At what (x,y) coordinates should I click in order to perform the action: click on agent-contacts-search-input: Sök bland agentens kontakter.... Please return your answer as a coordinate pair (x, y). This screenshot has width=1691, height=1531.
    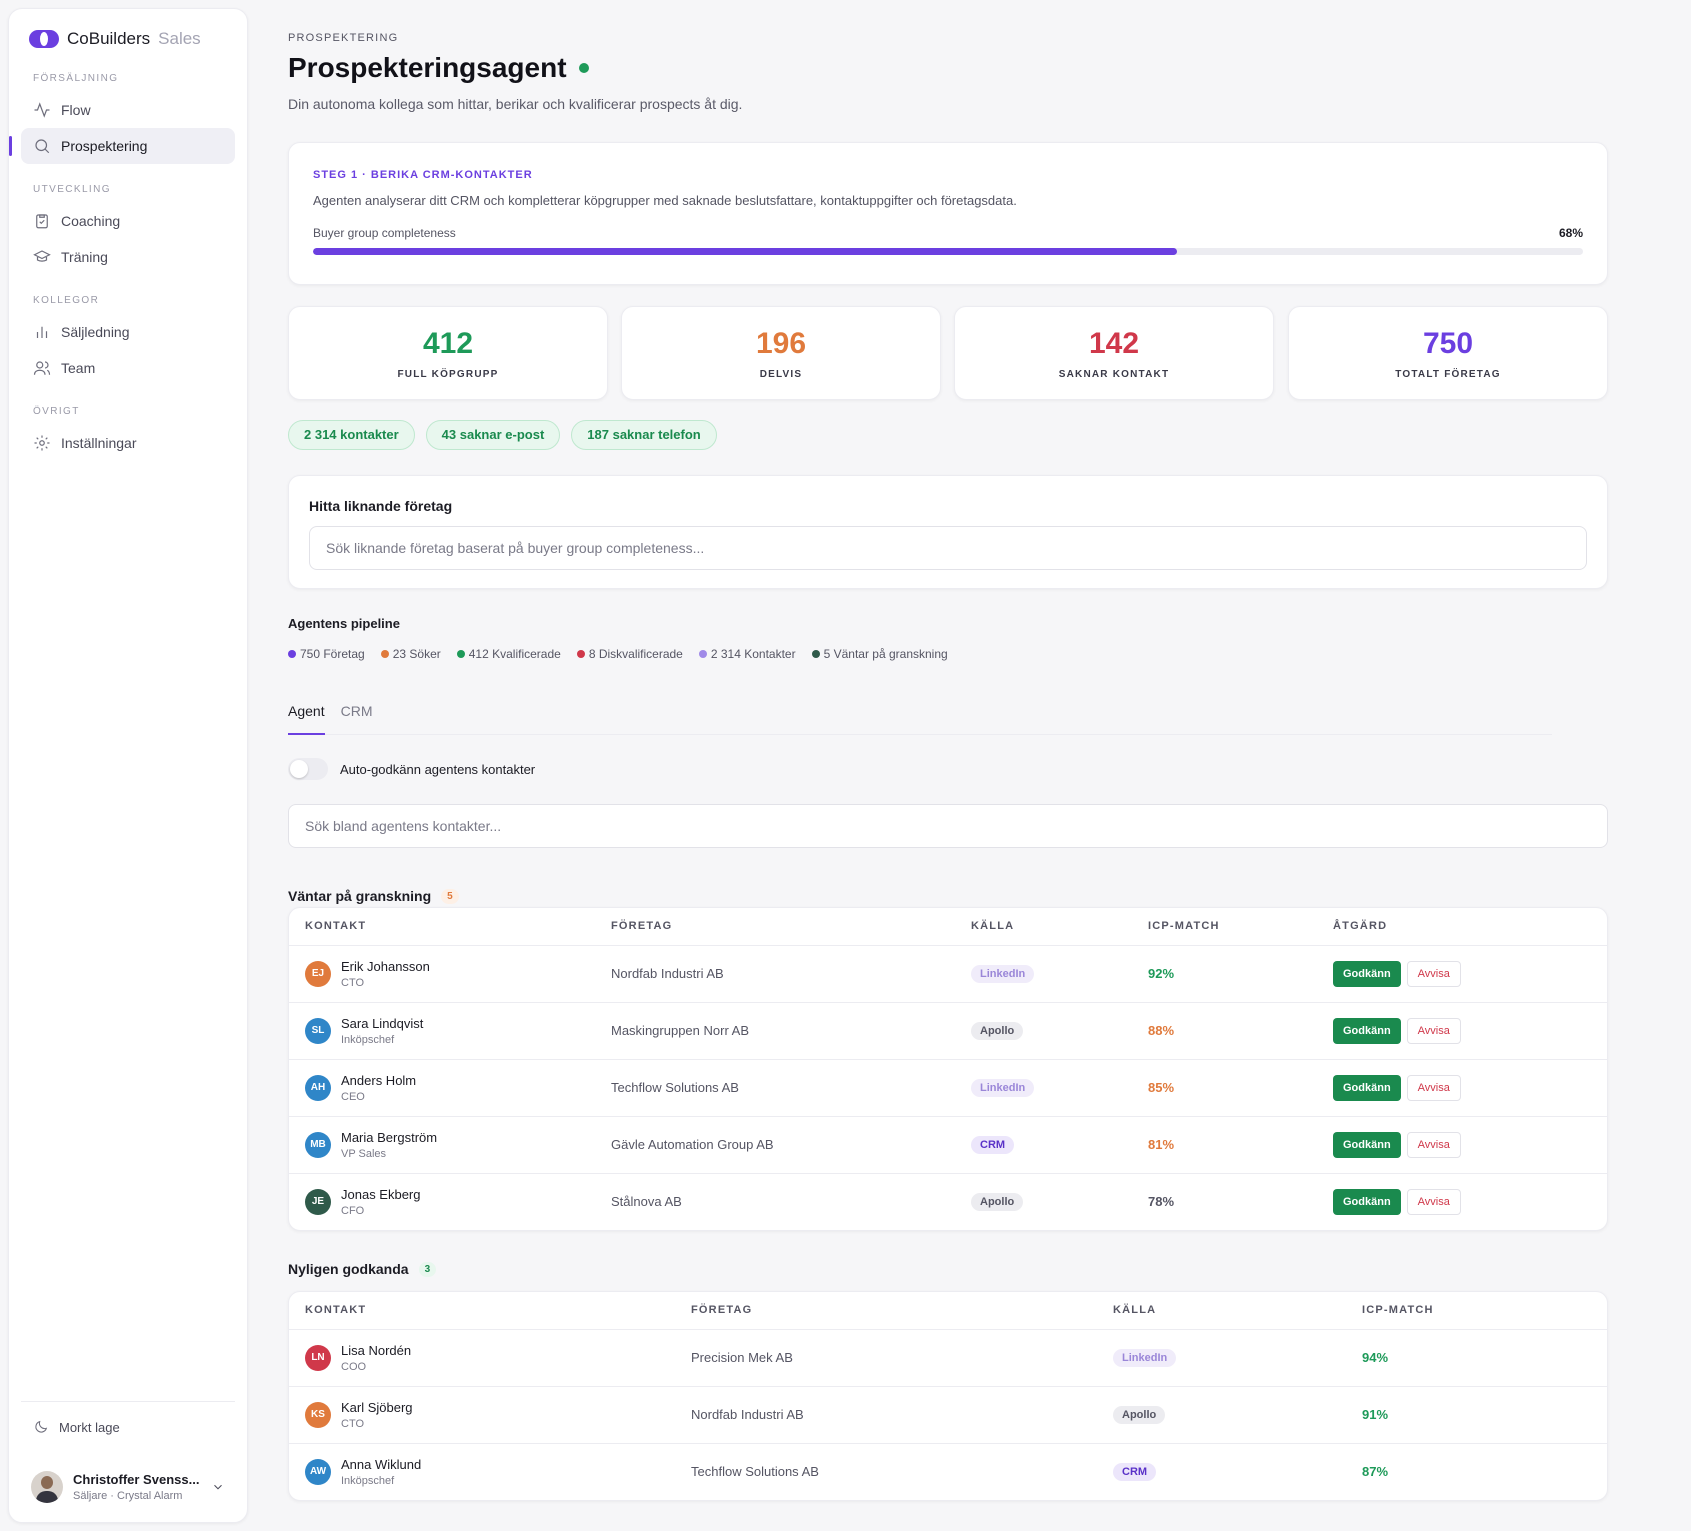
    Looking at the image, I should click on (948, 826).